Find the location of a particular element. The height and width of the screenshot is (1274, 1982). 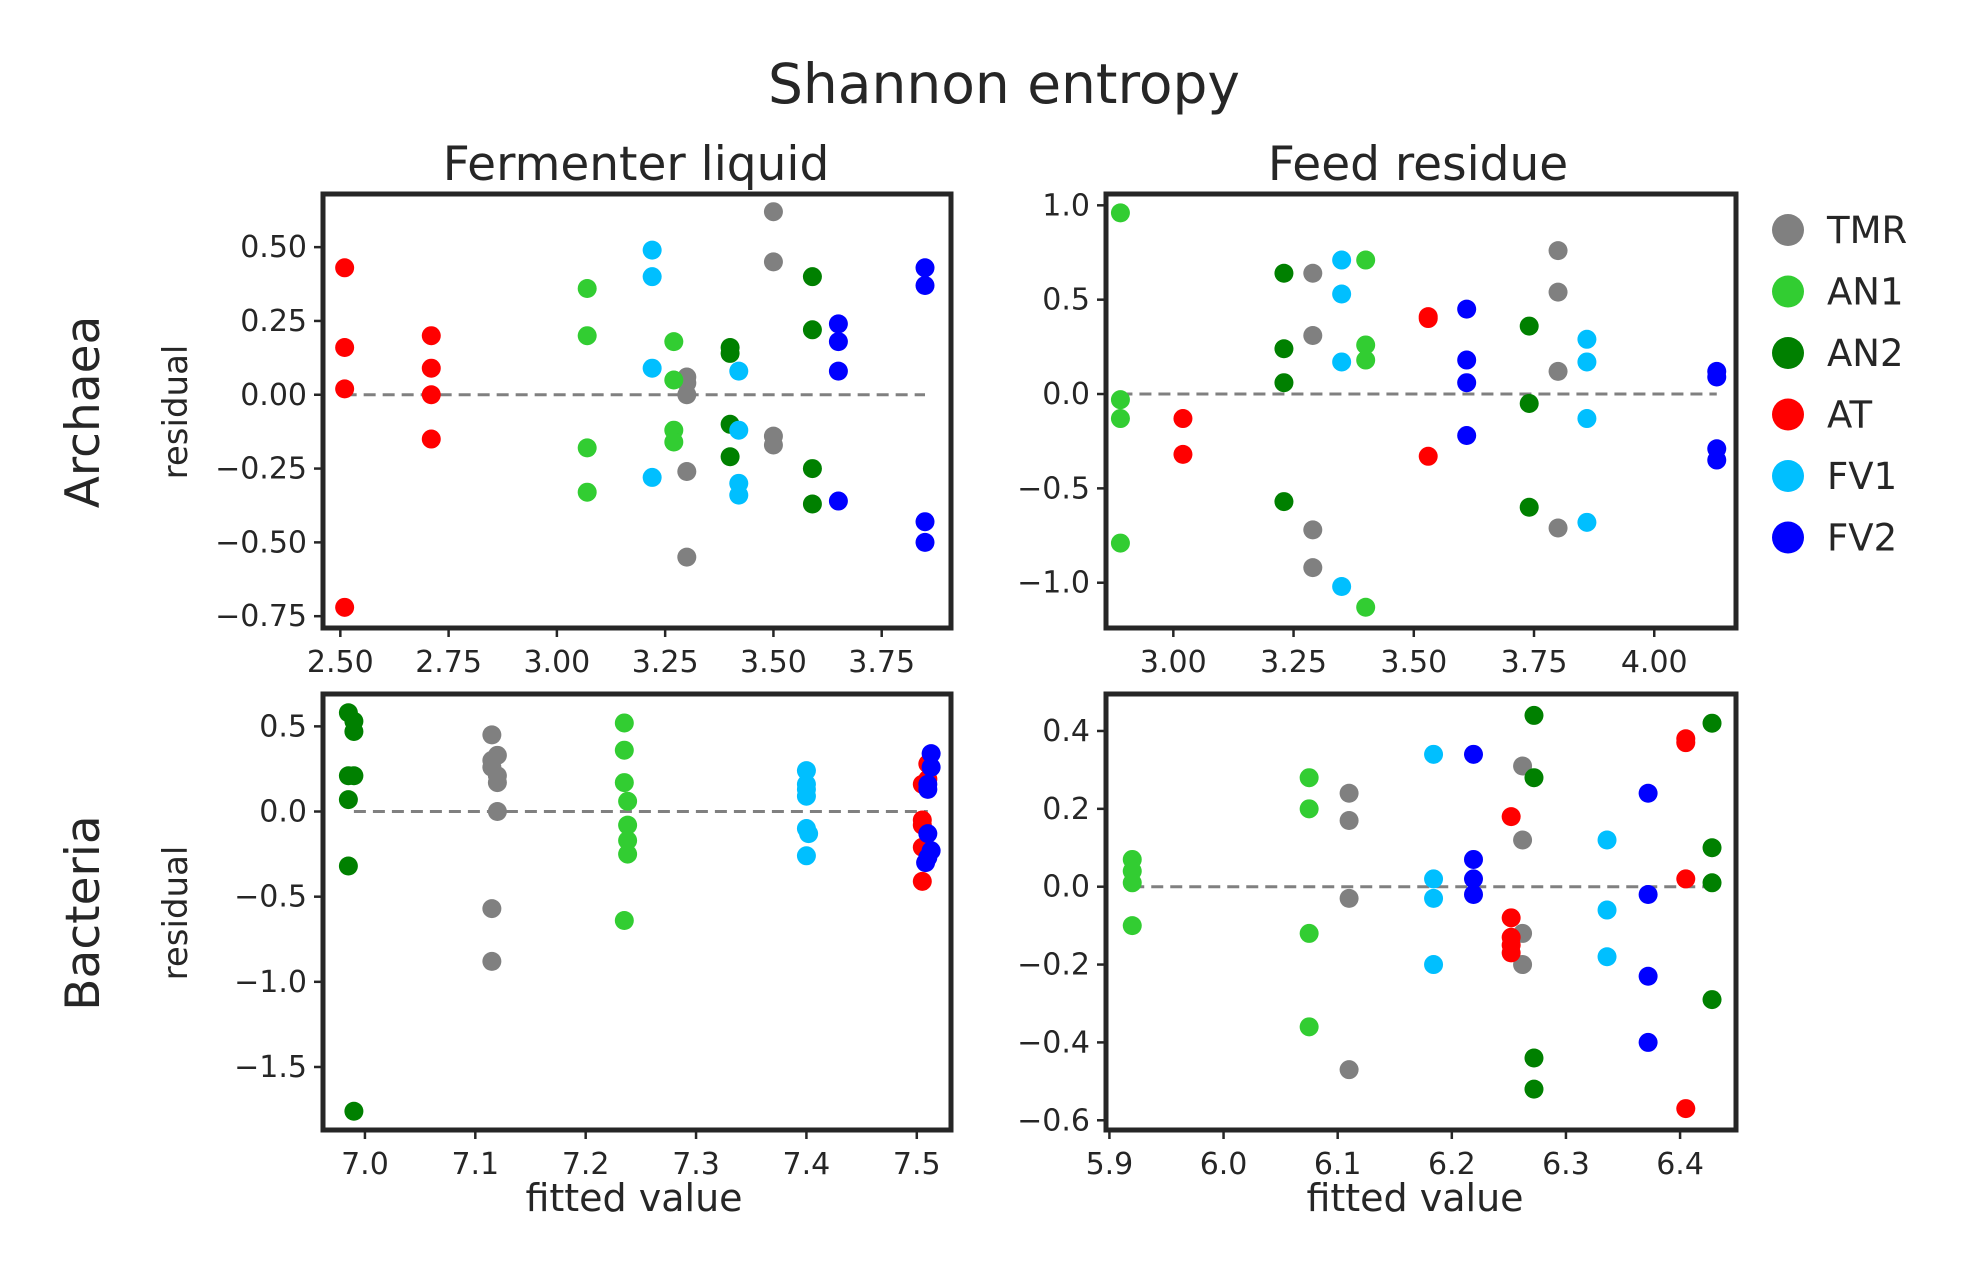

y-tick-label: 0.0 is located at coordinates (1066, 394).